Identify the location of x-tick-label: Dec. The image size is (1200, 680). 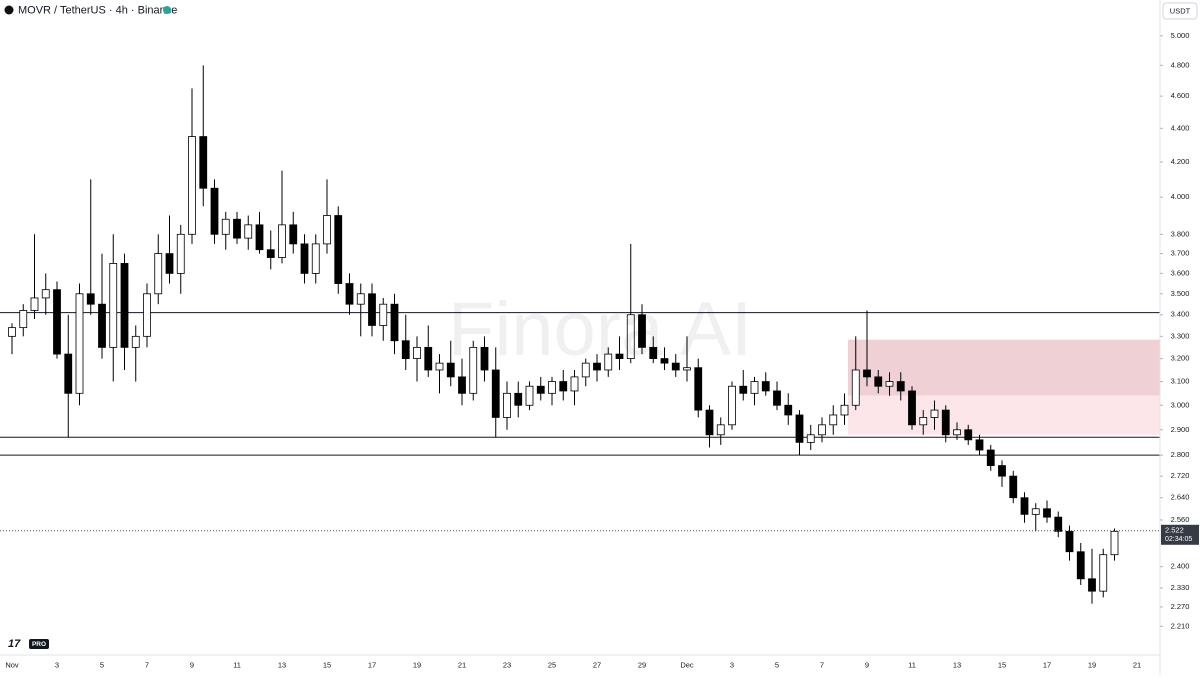
(687, 664).